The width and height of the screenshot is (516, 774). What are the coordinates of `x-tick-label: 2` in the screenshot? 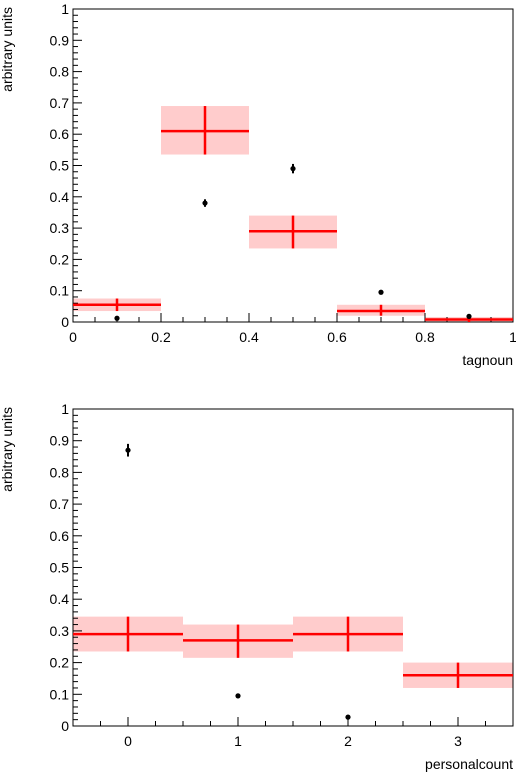 It's located at (348, 741).